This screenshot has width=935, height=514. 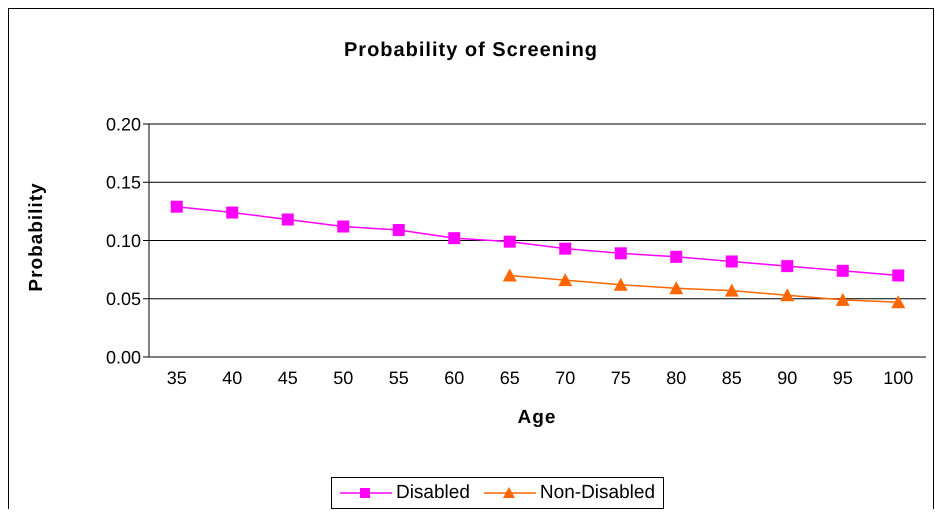 I want to click on legend-label: Non-Disabled, so click(x=598, y=493).